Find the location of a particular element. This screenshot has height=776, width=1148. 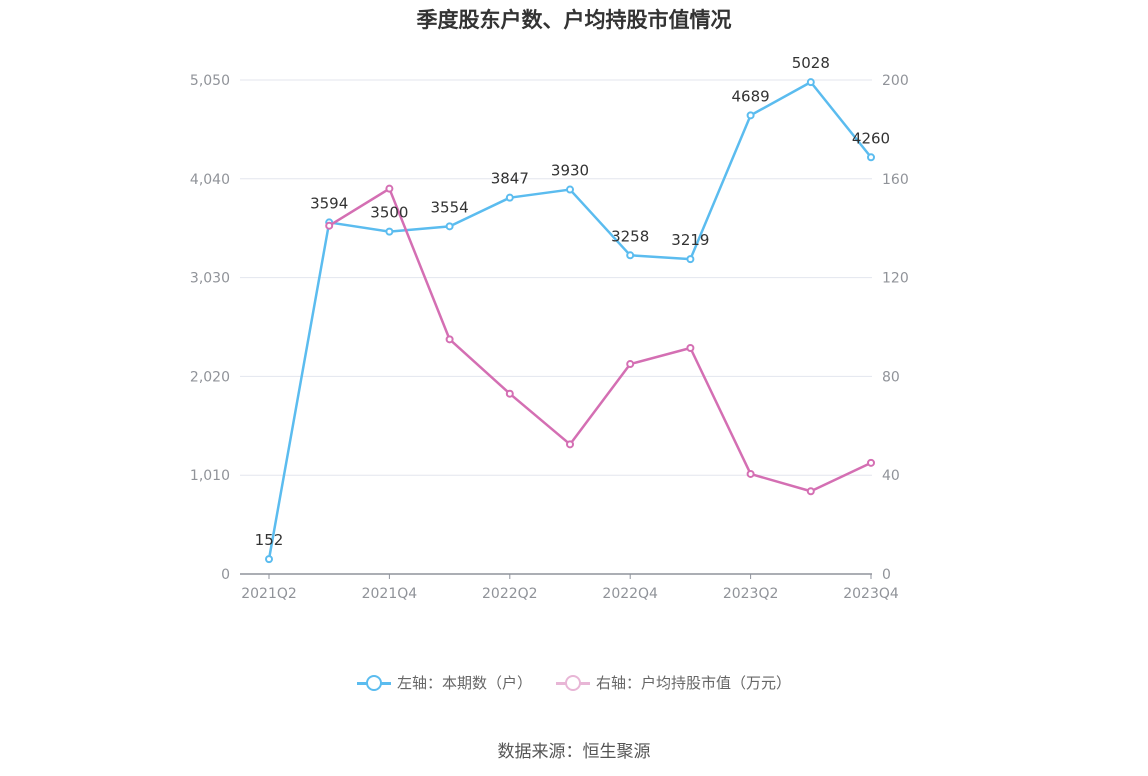

legend: 左轴：本期数（户） 右轴：户均持股市值（万元） is located at coordinates (574, 682).